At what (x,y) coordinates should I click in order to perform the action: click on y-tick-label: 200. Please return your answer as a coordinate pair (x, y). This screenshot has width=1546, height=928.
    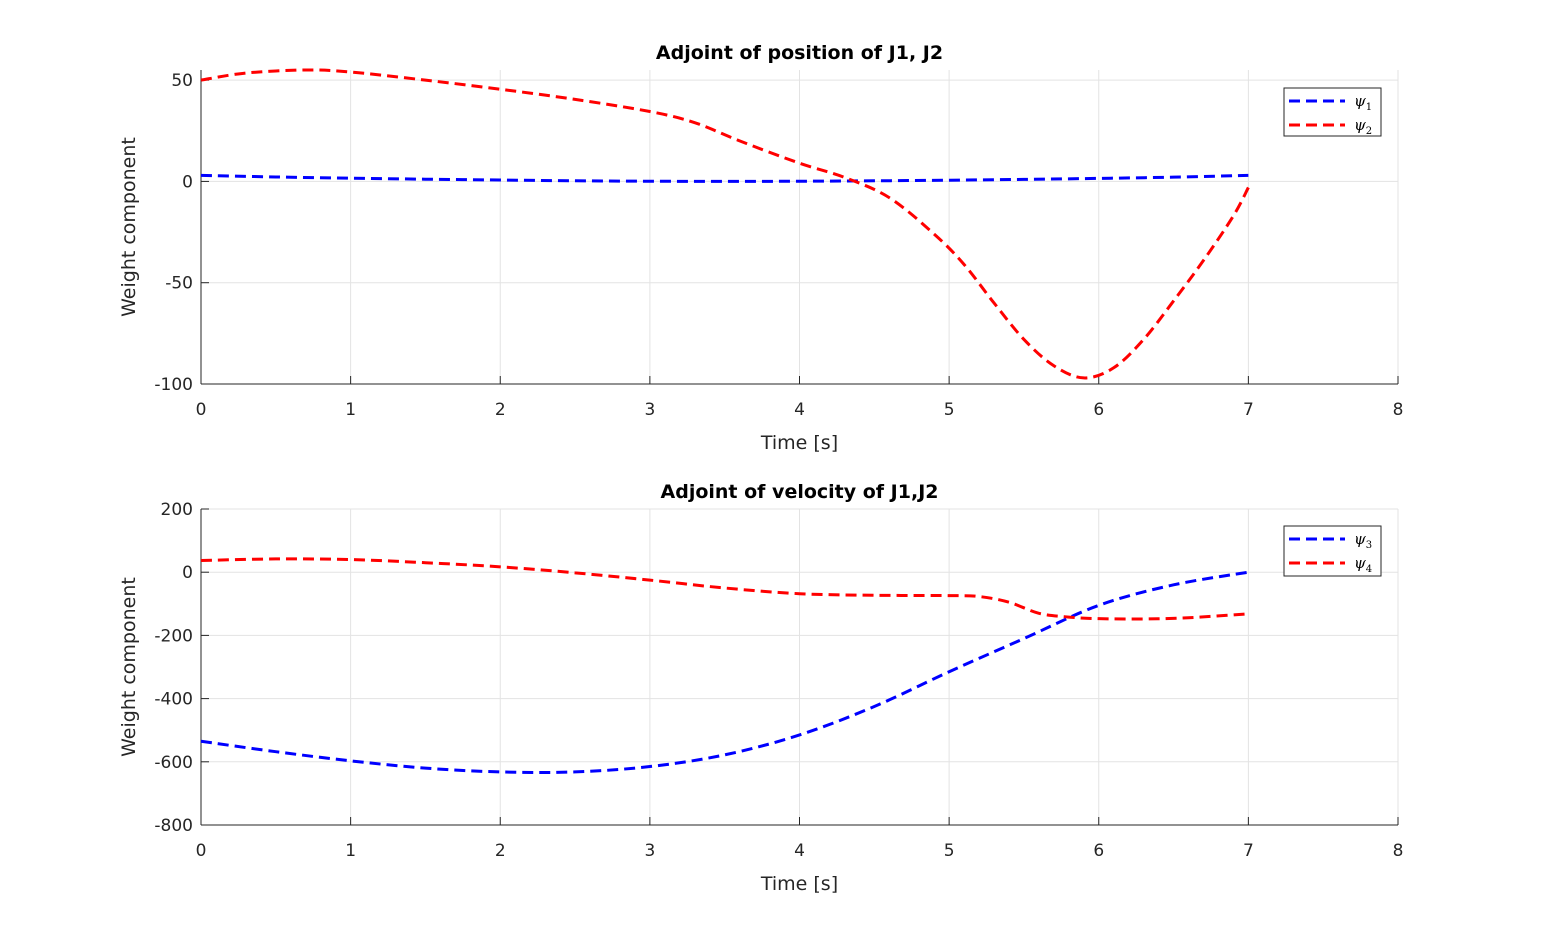
    Looking at the image, I should click on (177, 510).